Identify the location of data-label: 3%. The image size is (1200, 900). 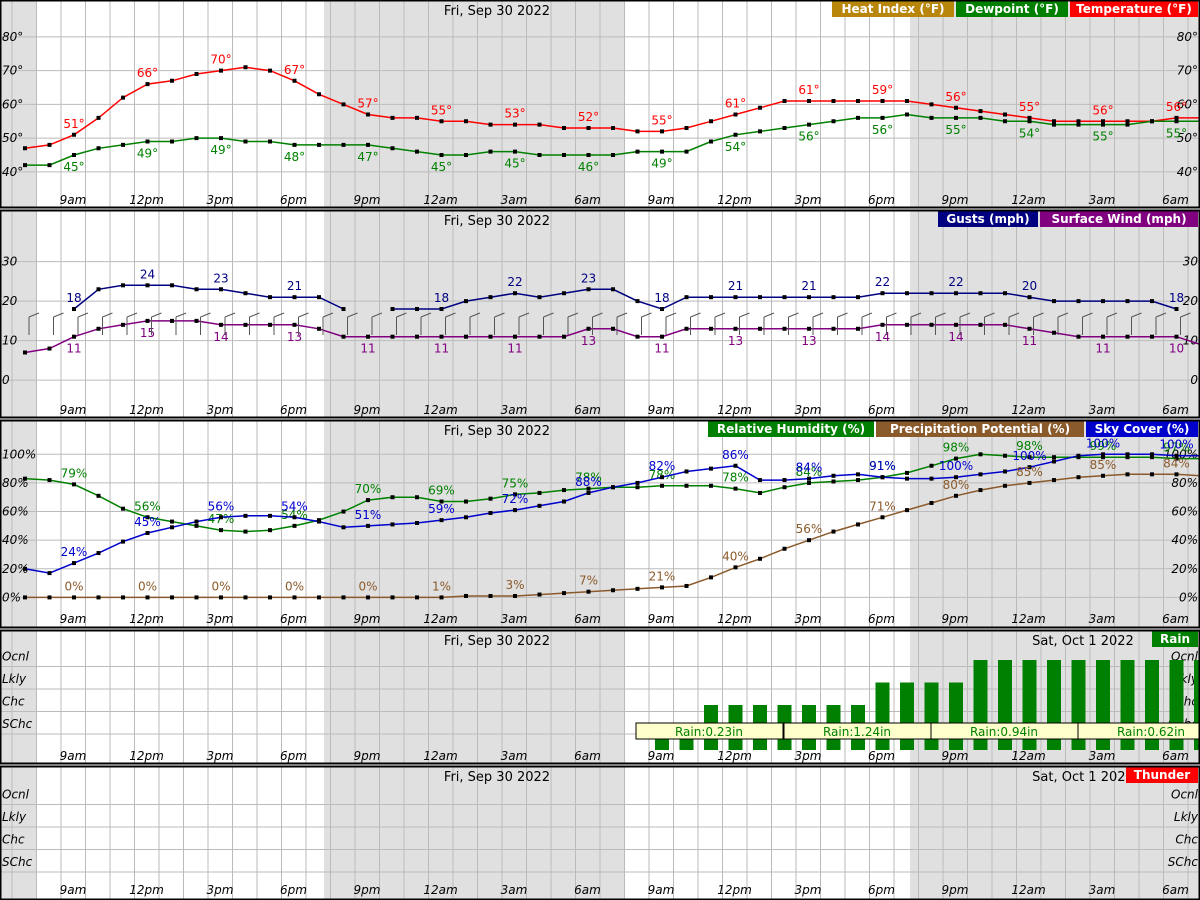
(514, 585).